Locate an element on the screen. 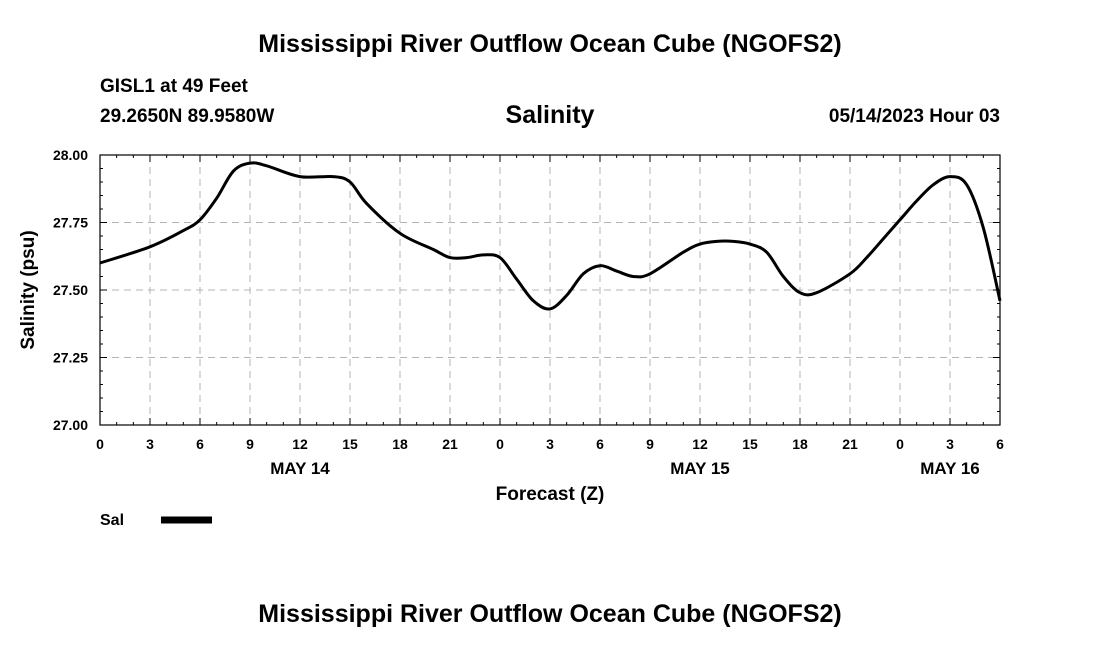 This screenshot has height=650, width=1100. x-axis-label: Forecast (Z) is located at coordinates (550, 494).